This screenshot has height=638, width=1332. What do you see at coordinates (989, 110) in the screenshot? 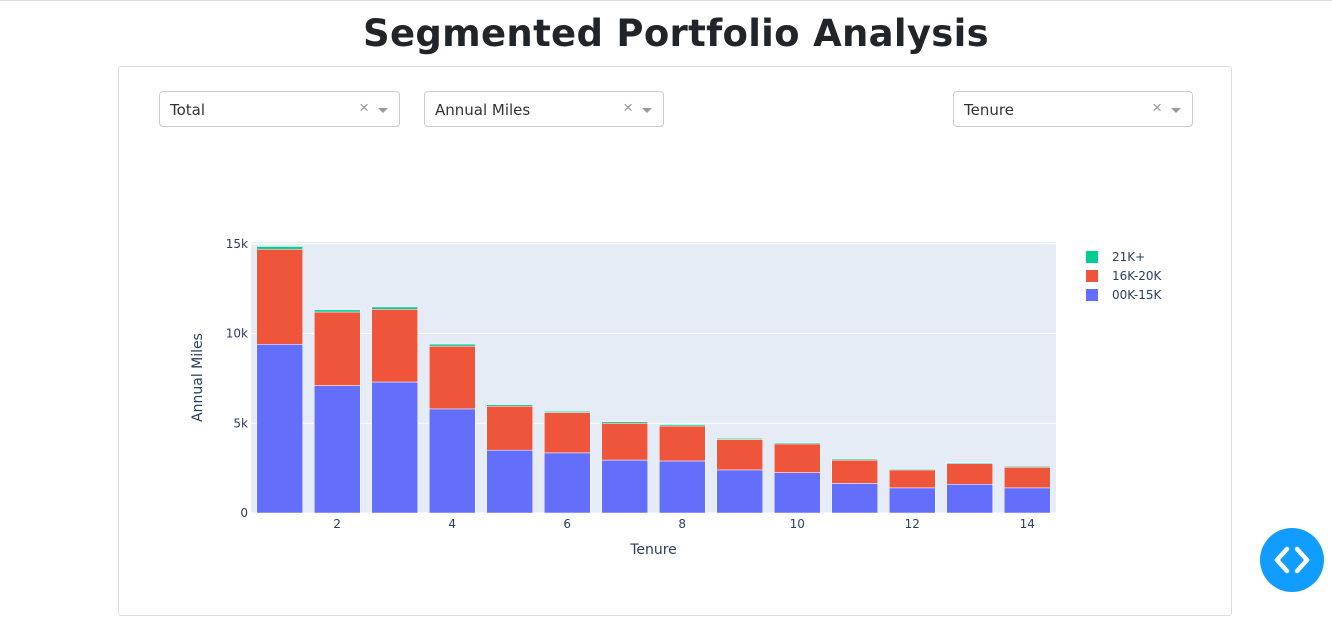
I see `segment-dropdown-value: Tenure` at bounding box center [989, 110].